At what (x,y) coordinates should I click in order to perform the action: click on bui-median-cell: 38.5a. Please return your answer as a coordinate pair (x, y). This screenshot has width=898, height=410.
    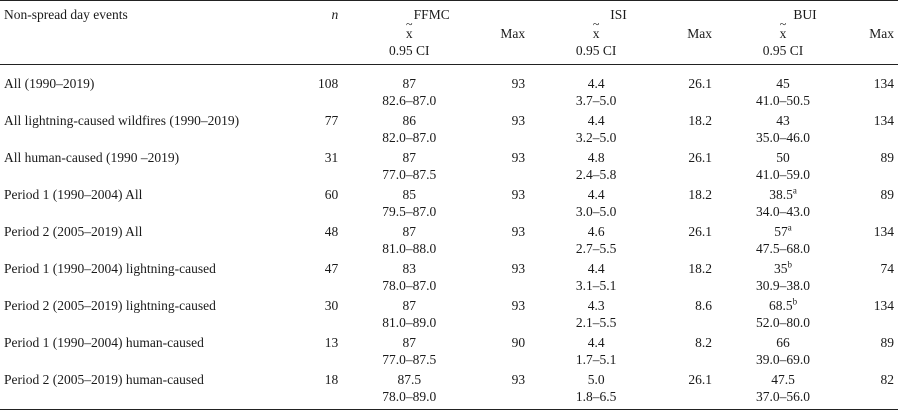
    Looking at the image, I should click on (783, 194).